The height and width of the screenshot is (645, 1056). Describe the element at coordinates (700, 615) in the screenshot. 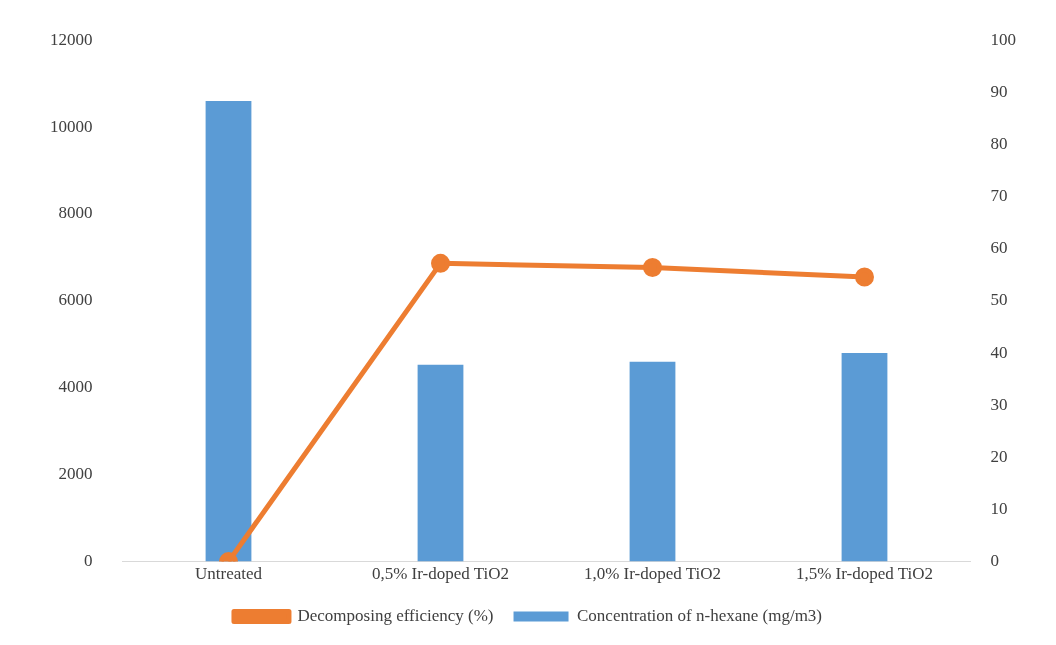

I see `legend-label: Concentration of n-hexane (mg/m3)` at that location.